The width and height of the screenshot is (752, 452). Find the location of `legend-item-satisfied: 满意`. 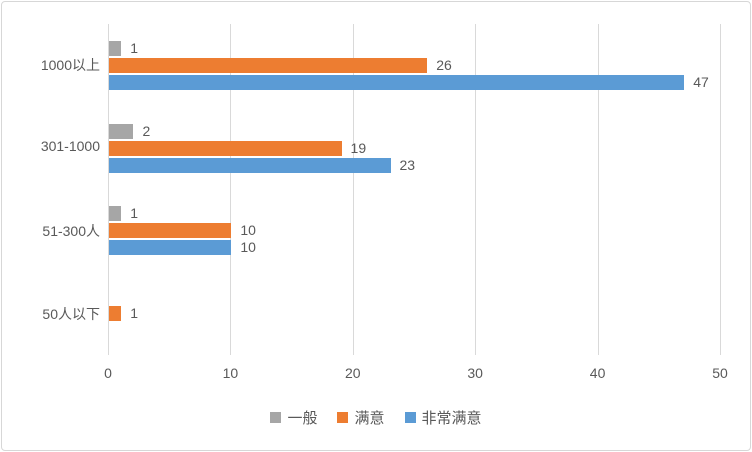

legend-item-satisfied: 满意 is located at coordinates (361, 417).